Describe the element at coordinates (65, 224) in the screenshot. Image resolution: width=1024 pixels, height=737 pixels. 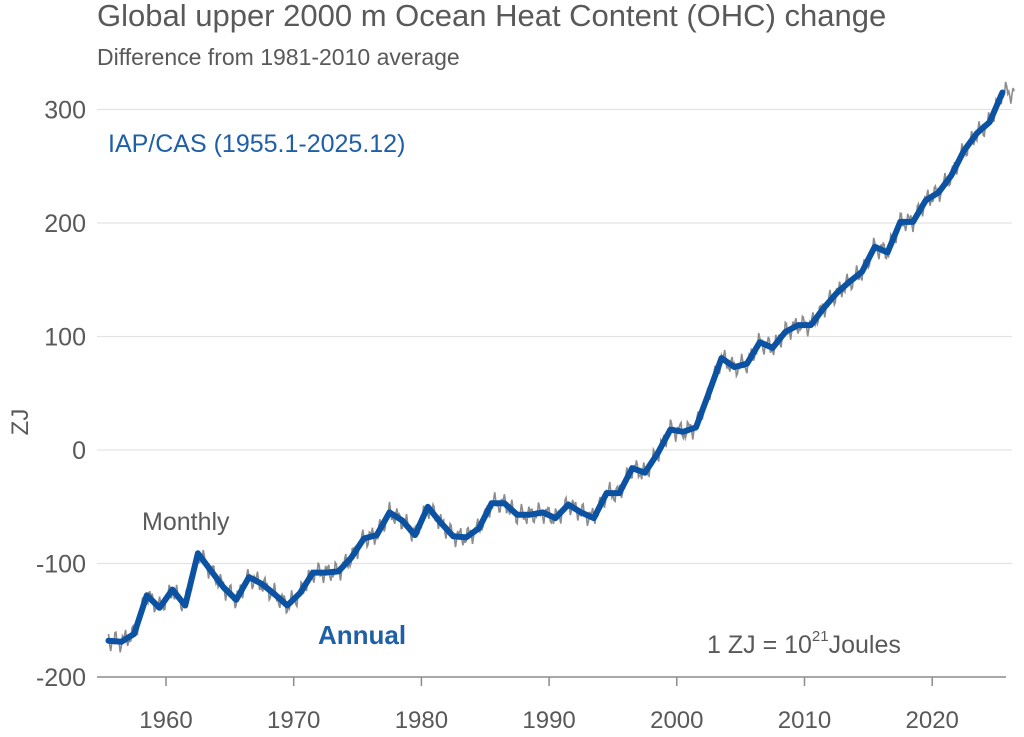
I see `y-tick-label: 200` at that location.